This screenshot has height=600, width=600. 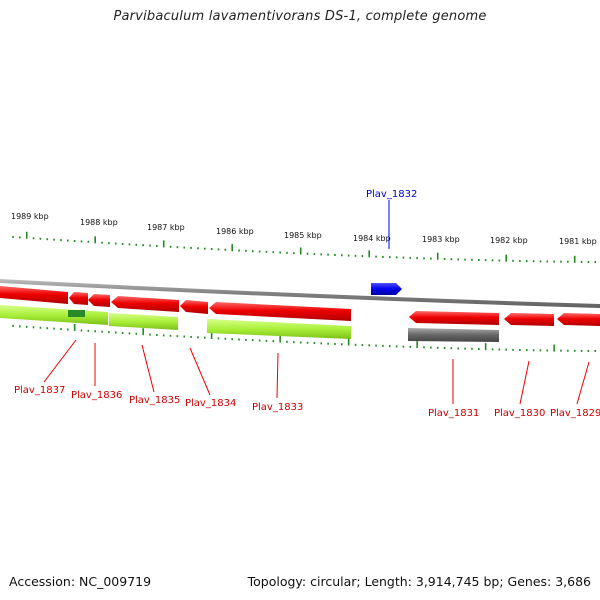 I want to click on kbp-label: 1984 kbp, so click(x=372, y=238).